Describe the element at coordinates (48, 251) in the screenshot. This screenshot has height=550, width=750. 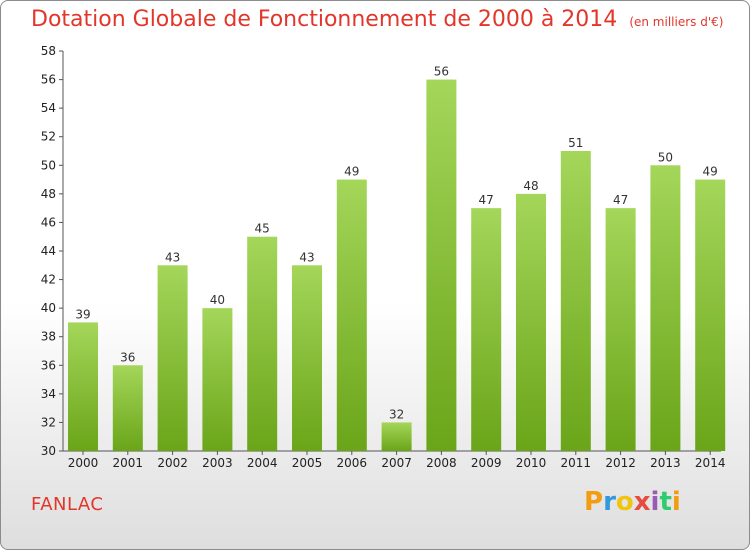
I see `y-tick-label: 44` at that location.